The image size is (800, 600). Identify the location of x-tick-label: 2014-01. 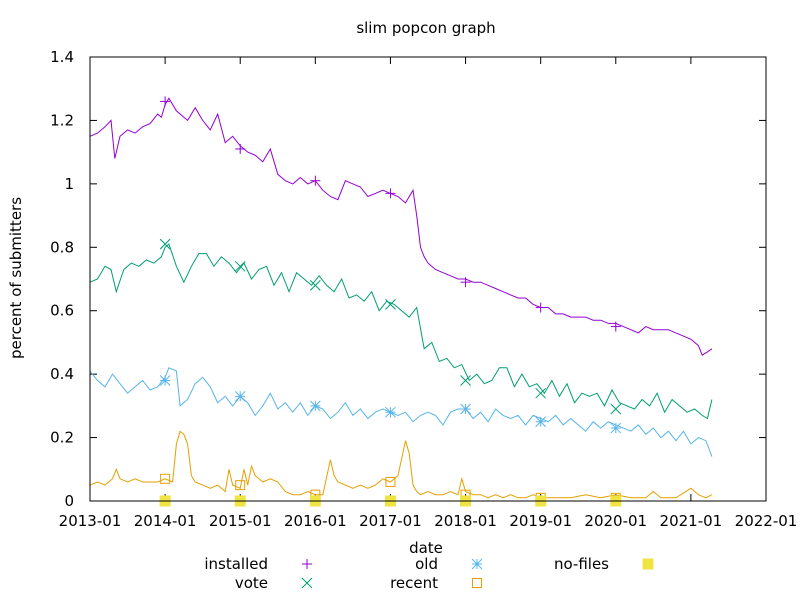
(165, 521).